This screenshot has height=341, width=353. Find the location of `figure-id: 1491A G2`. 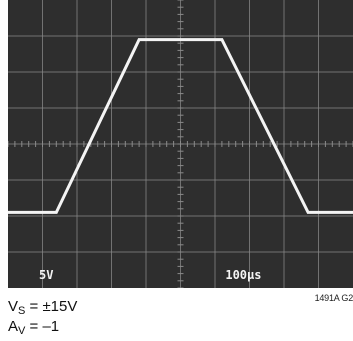

figure-id: 1491A G2 is located at coordinates (333, 298).